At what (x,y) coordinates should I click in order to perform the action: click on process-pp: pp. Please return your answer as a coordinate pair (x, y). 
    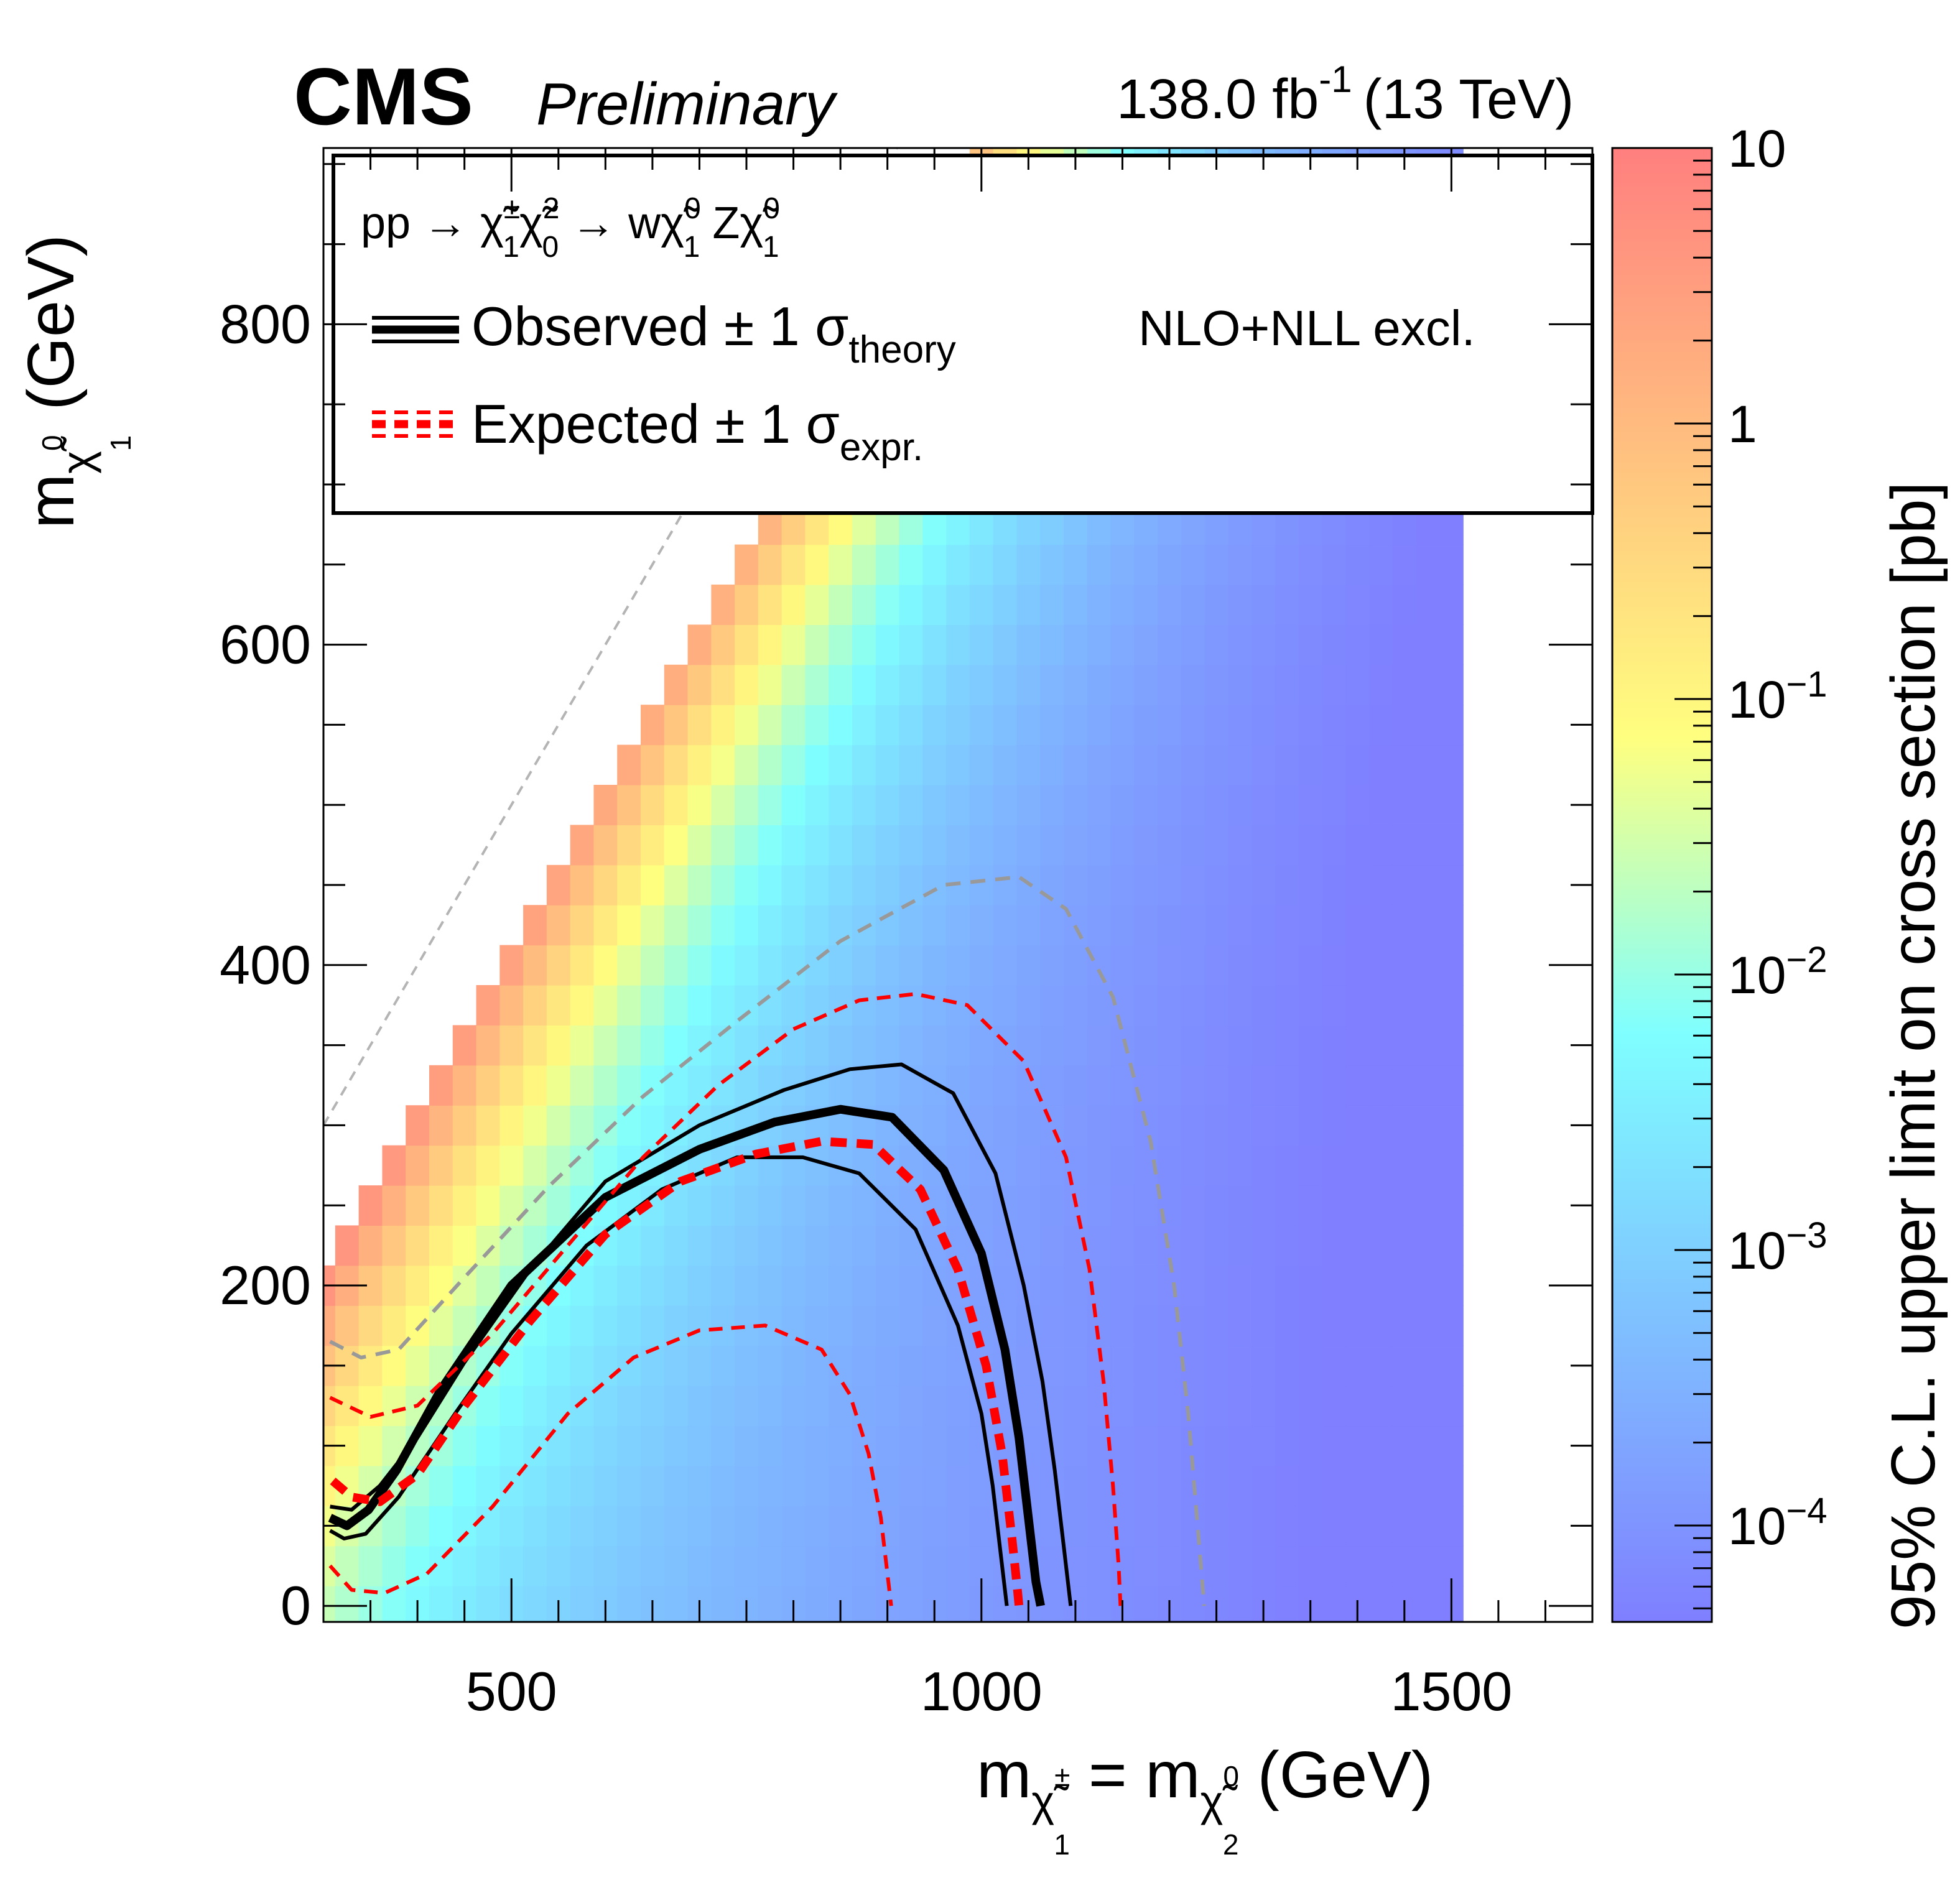
    Looking at the image, I should click on (386, 223).